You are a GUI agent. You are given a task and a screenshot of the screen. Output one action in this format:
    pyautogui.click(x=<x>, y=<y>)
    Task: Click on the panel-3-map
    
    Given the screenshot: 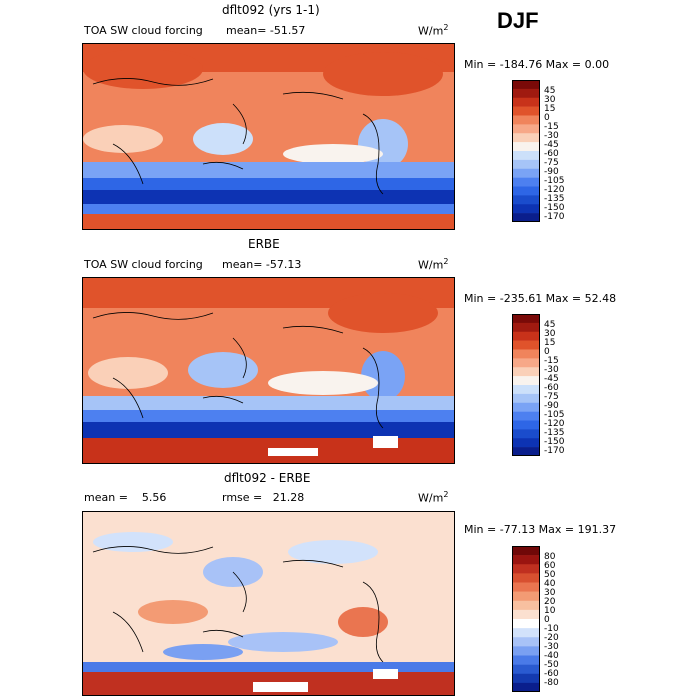 What is the action you would take?
    pyautogui.click(x=268, y=603)
    